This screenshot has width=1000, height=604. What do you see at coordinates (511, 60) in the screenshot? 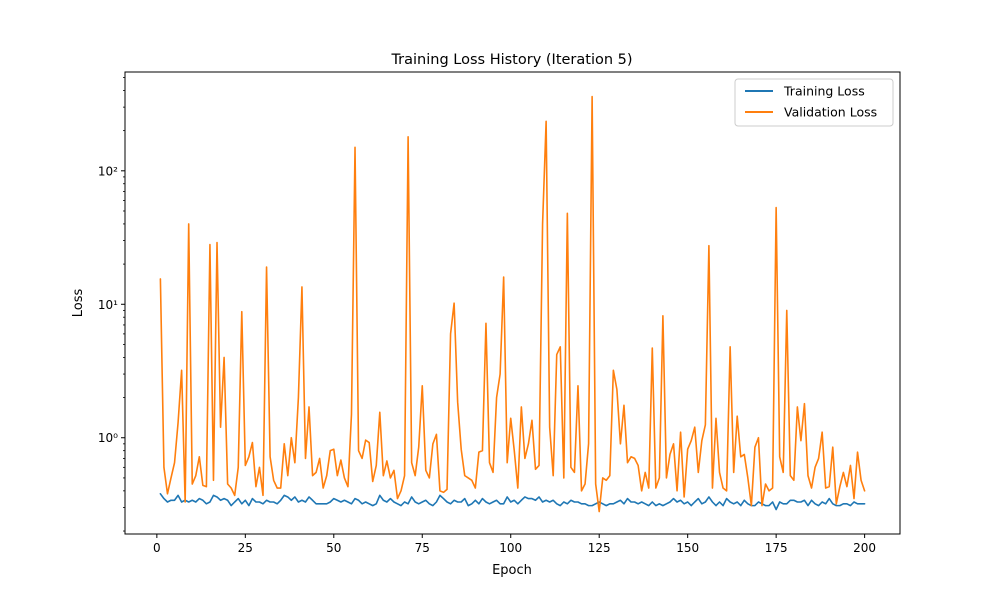
I see `chart-title: Training Loss History (Iteration 5)` at bounding box center [511, 60].